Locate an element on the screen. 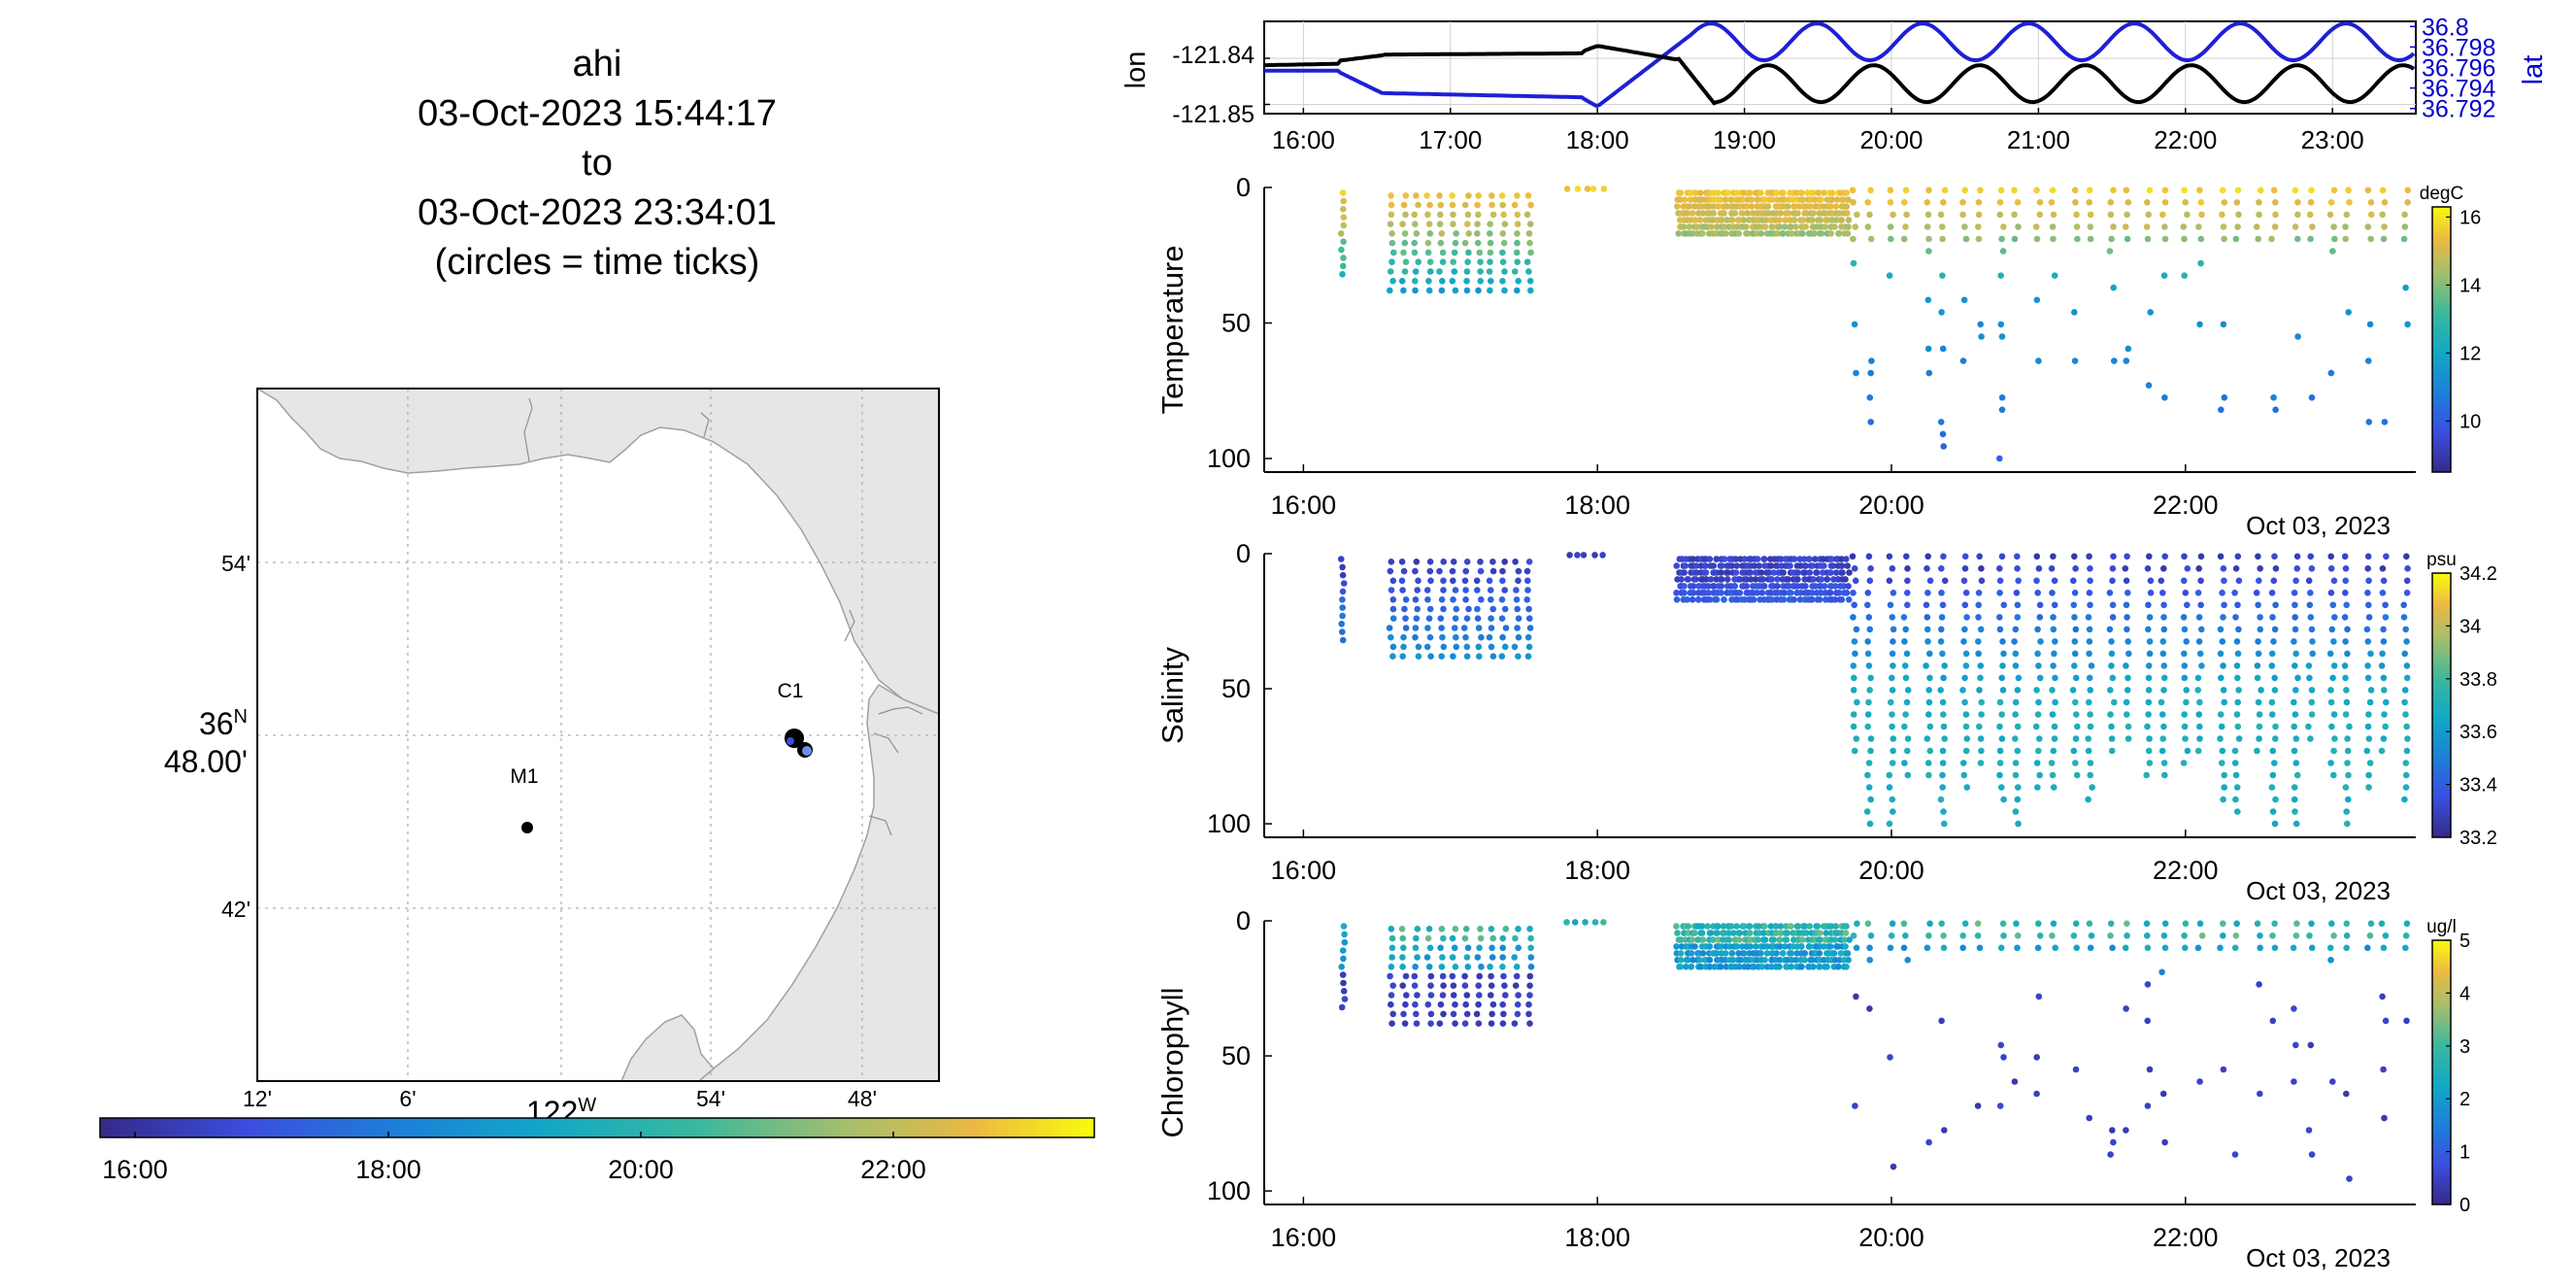  temperature-colorbar is located at coordinates (2441, 339).